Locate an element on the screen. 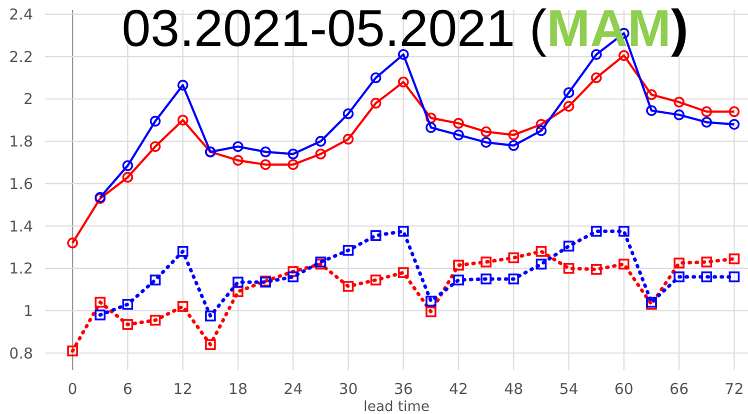  x-tick-label: 66 is located at coordinates (679, 389).